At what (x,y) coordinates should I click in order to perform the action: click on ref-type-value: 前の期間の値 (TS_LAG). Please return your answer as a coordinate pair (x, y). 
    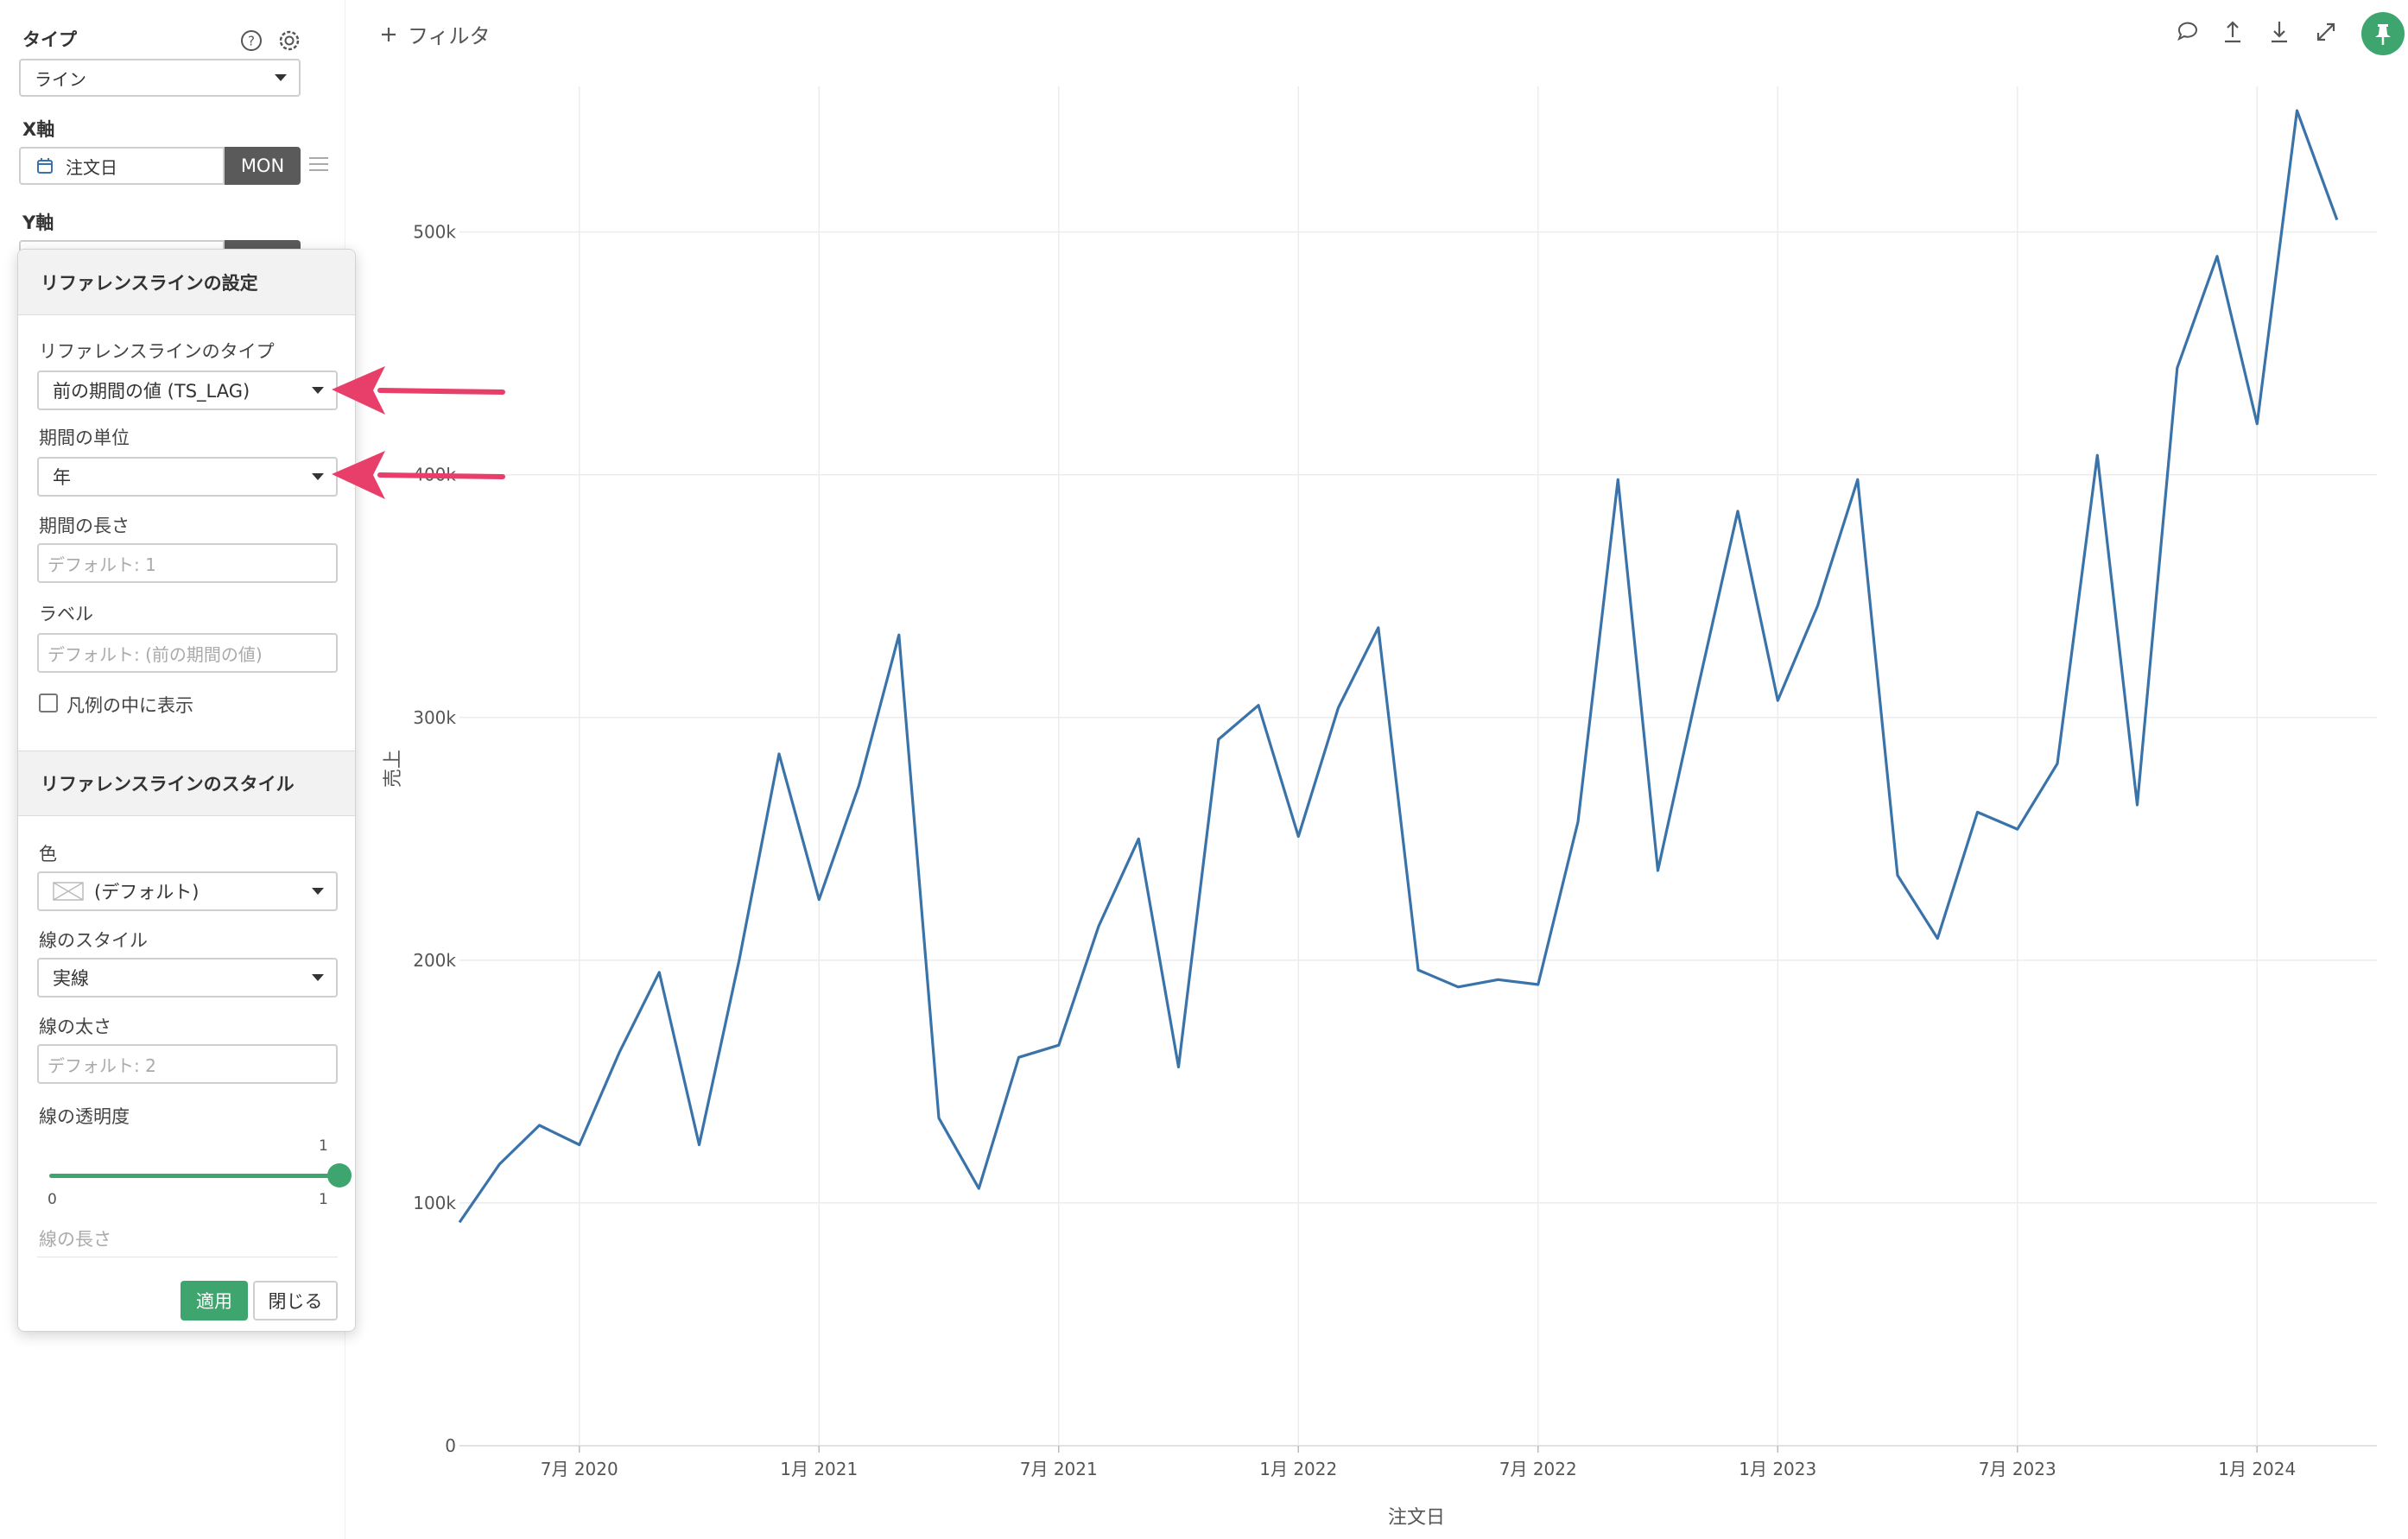
    Looking at the image, I should click on (151, 391).